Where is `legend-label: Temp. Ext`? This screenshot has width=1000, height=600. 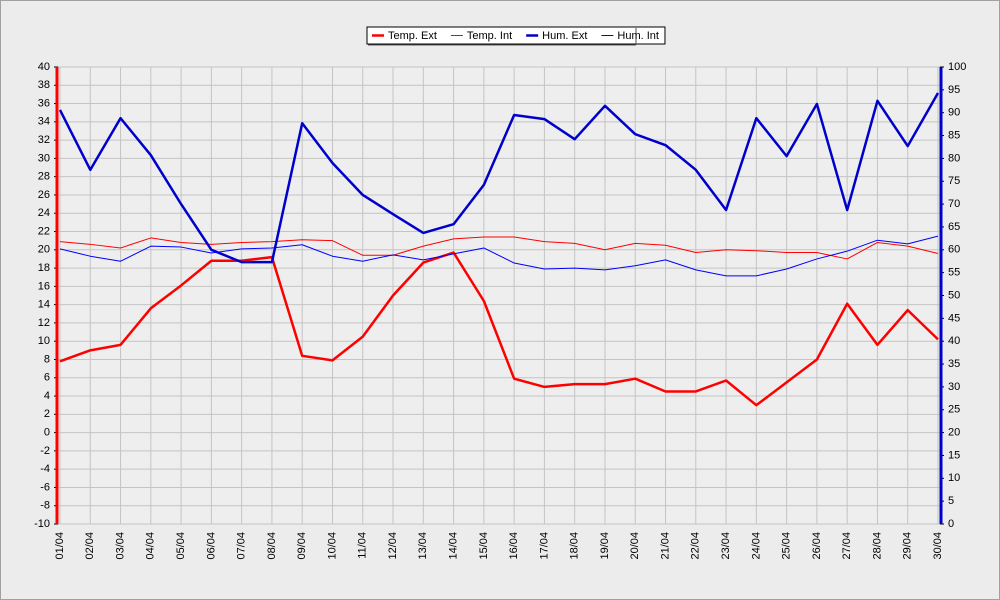 legend-label: Temp. Ext is located at coordinates (412, 36).